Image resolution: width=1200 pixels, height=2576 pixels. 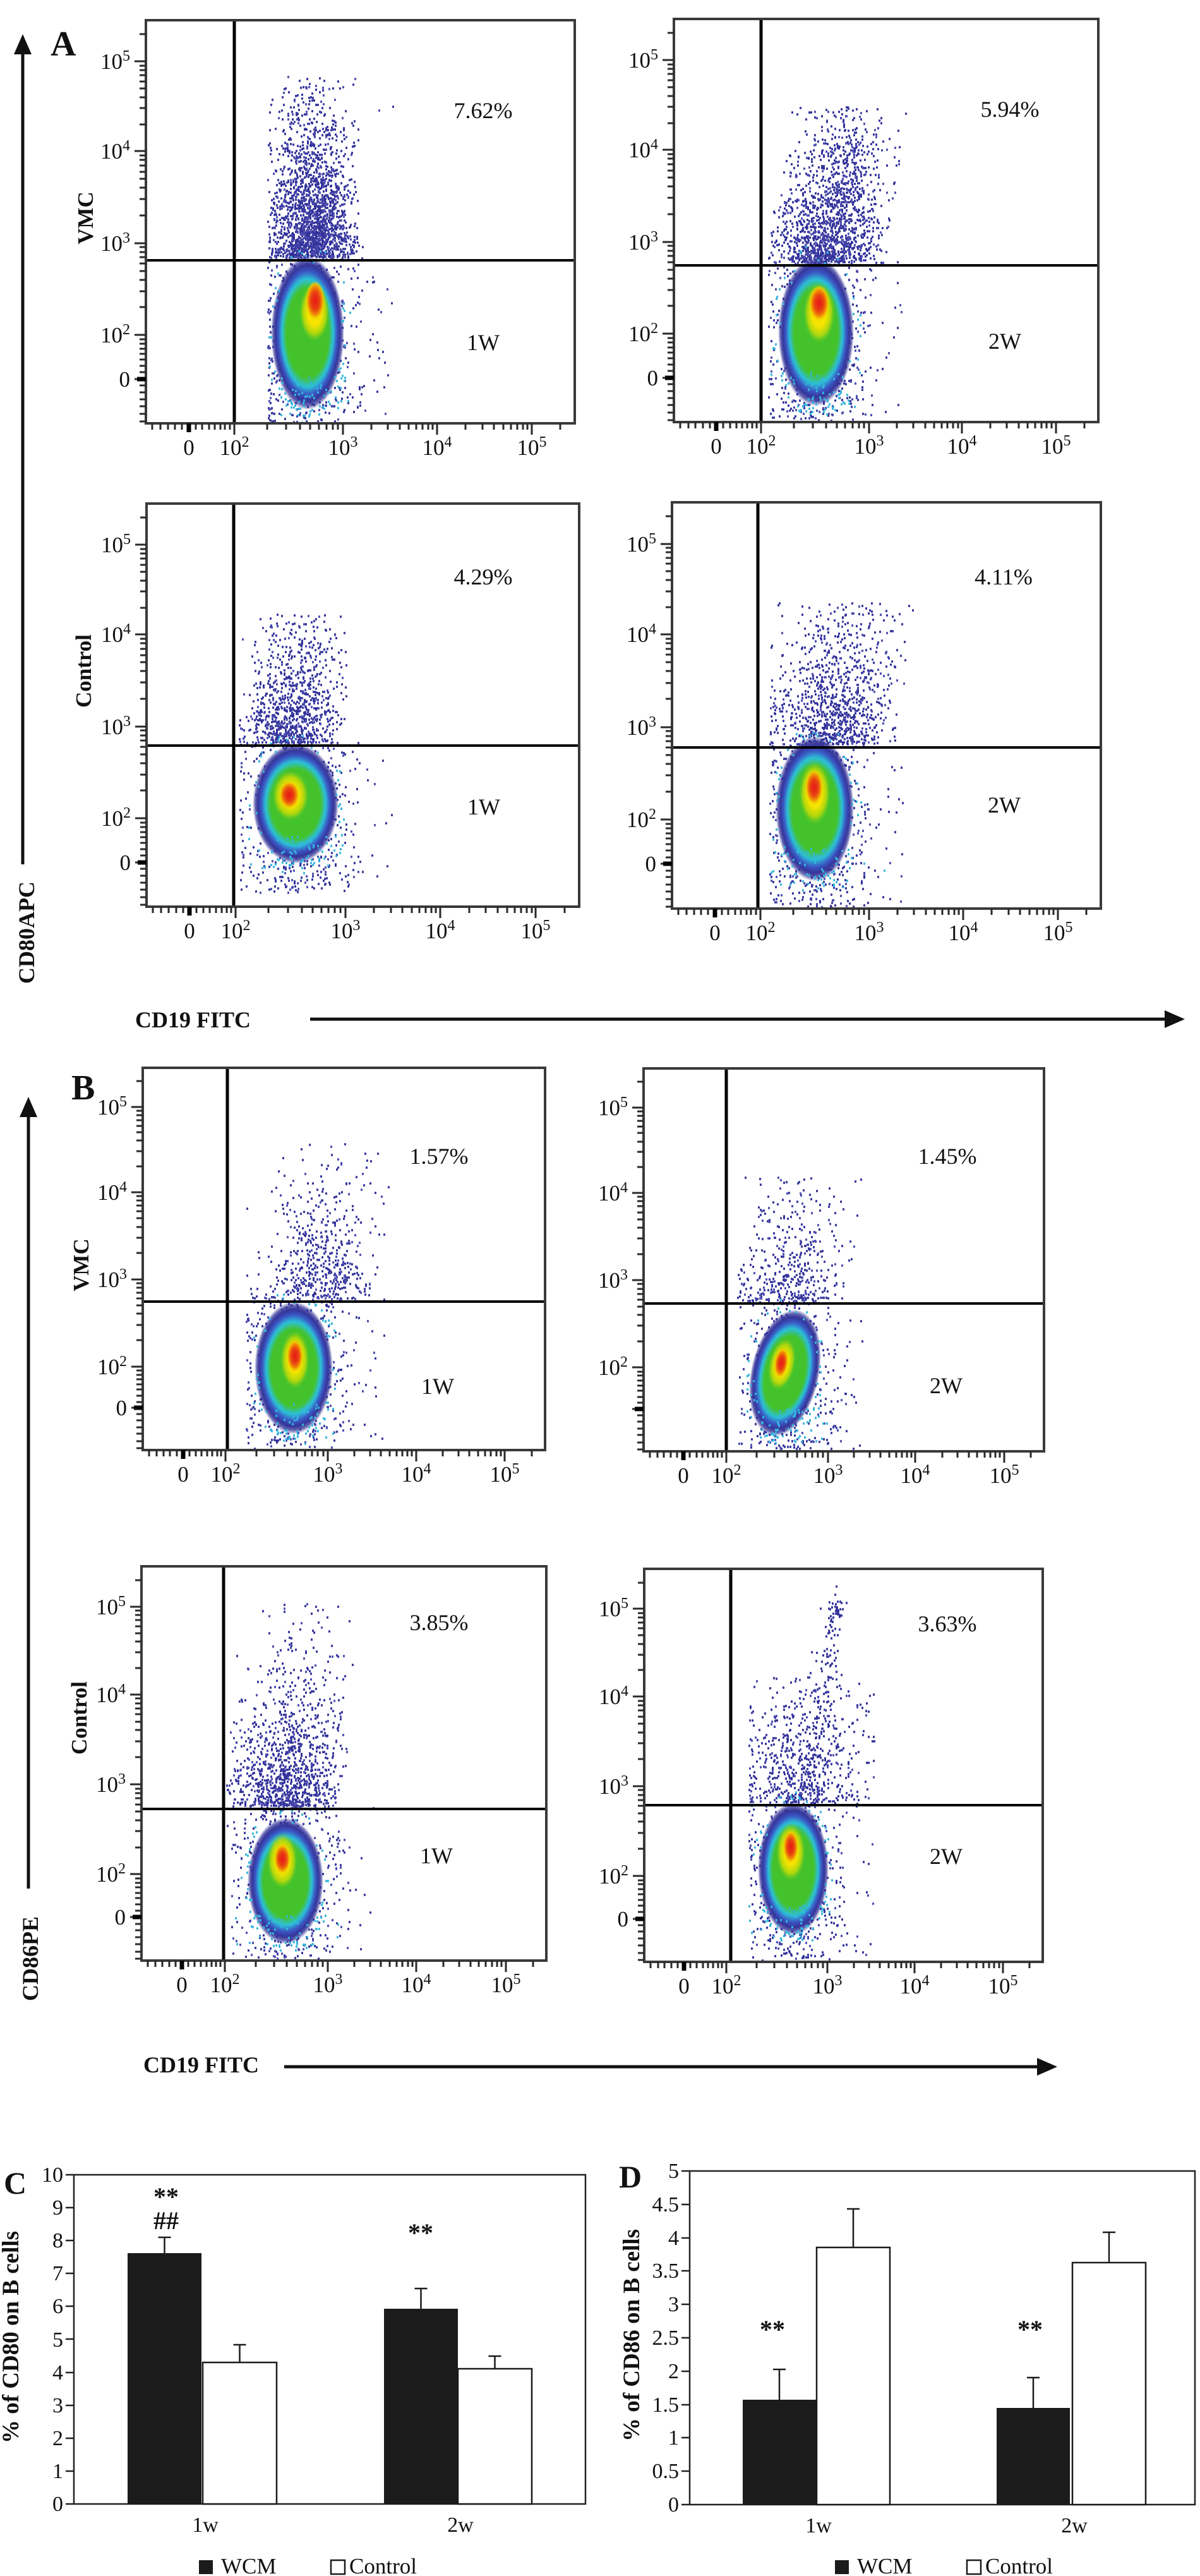 I want to click on svg-text: 3.5, so click(x=666, y=2271).